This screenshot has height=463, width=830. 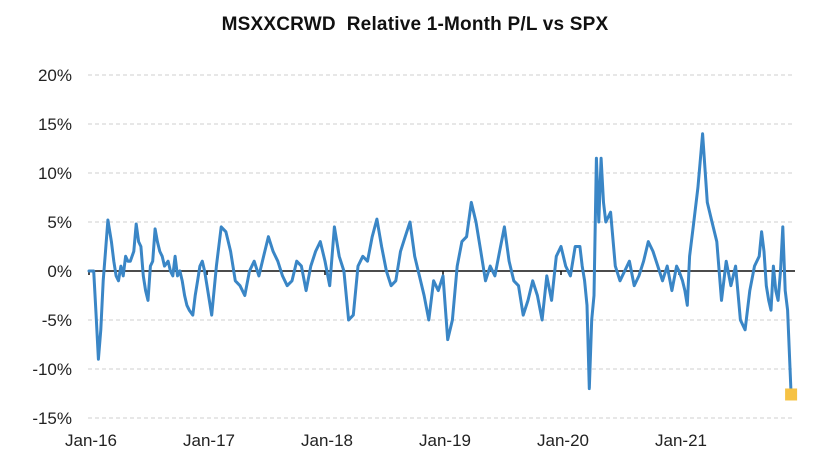 What do you see at coordinates (52, 369) in the screenshot?
I see `y-tick-label: -10%` at bounding box center [52, 369].